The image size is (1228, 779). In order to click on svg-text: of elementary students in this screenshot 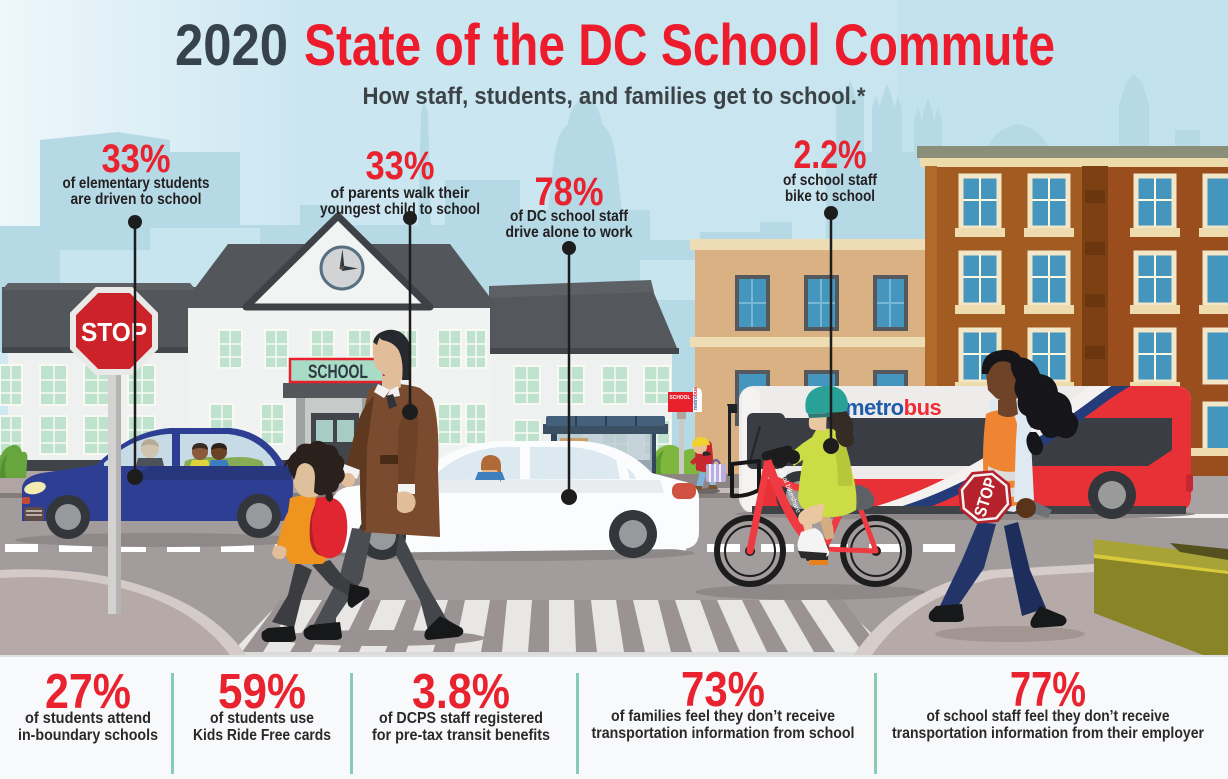, I will do `click(136, 183)`.